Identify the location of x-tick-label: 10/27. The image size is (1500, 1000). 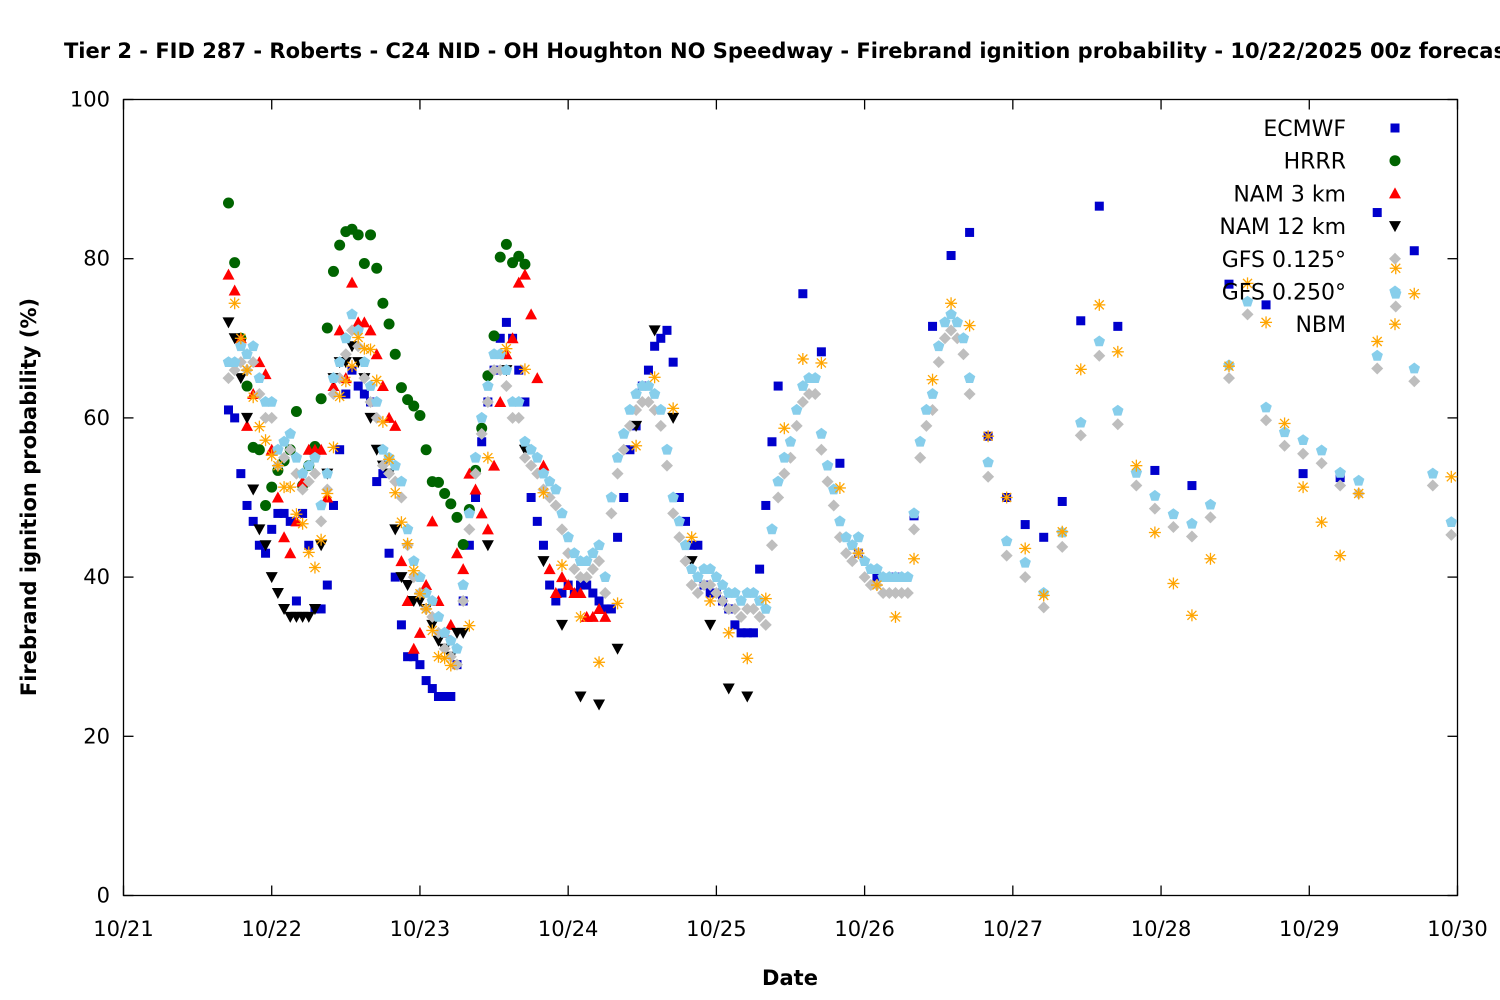
(1013, 929).